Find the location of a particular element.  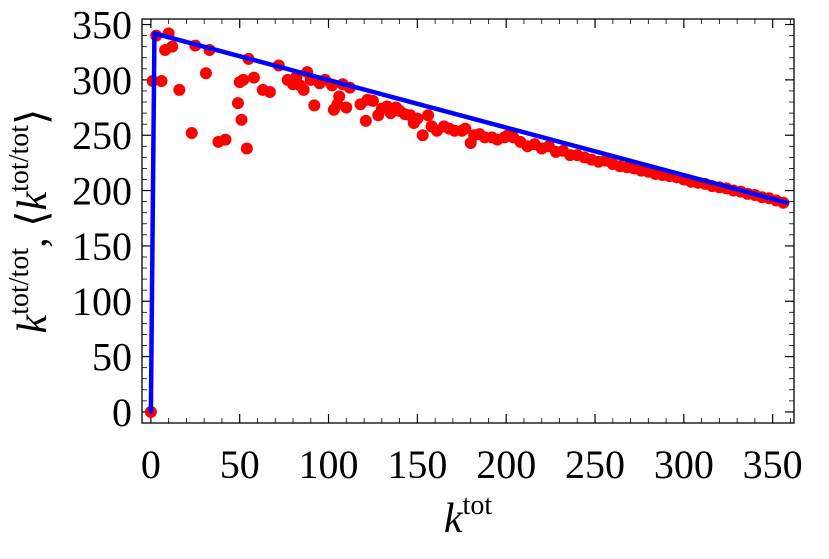

y-tick-label: 200 is located at coordinates (102, 191).